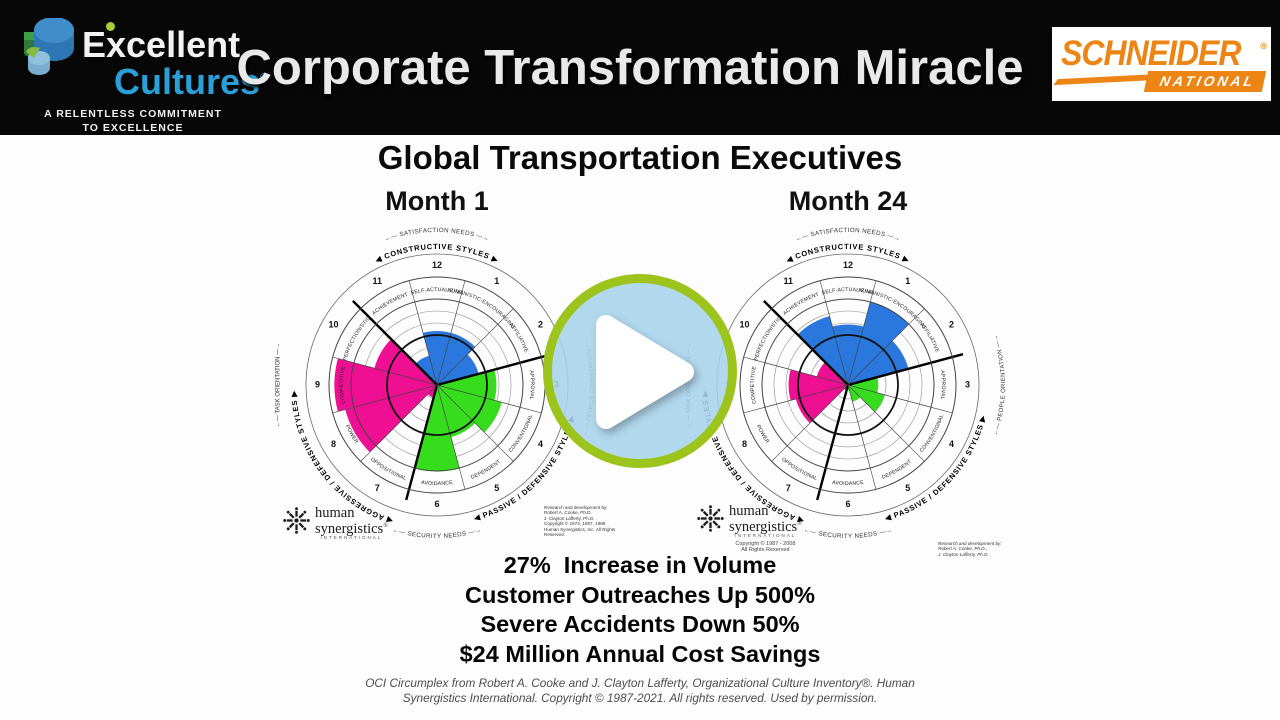  Describe the element at coordinates (640, 624) in the screenshot. I see `stat-accidents: Severe Accidents Down 50%` at that location.